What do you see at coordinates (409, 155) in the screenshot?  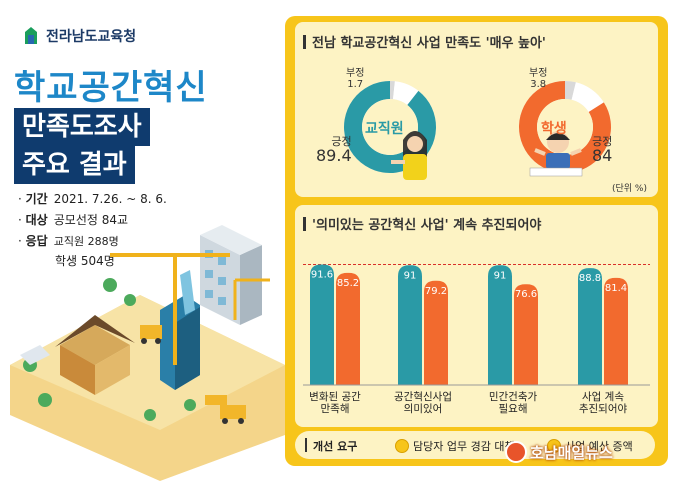 I see `teacher-figure` at bounding box center [409, 155].